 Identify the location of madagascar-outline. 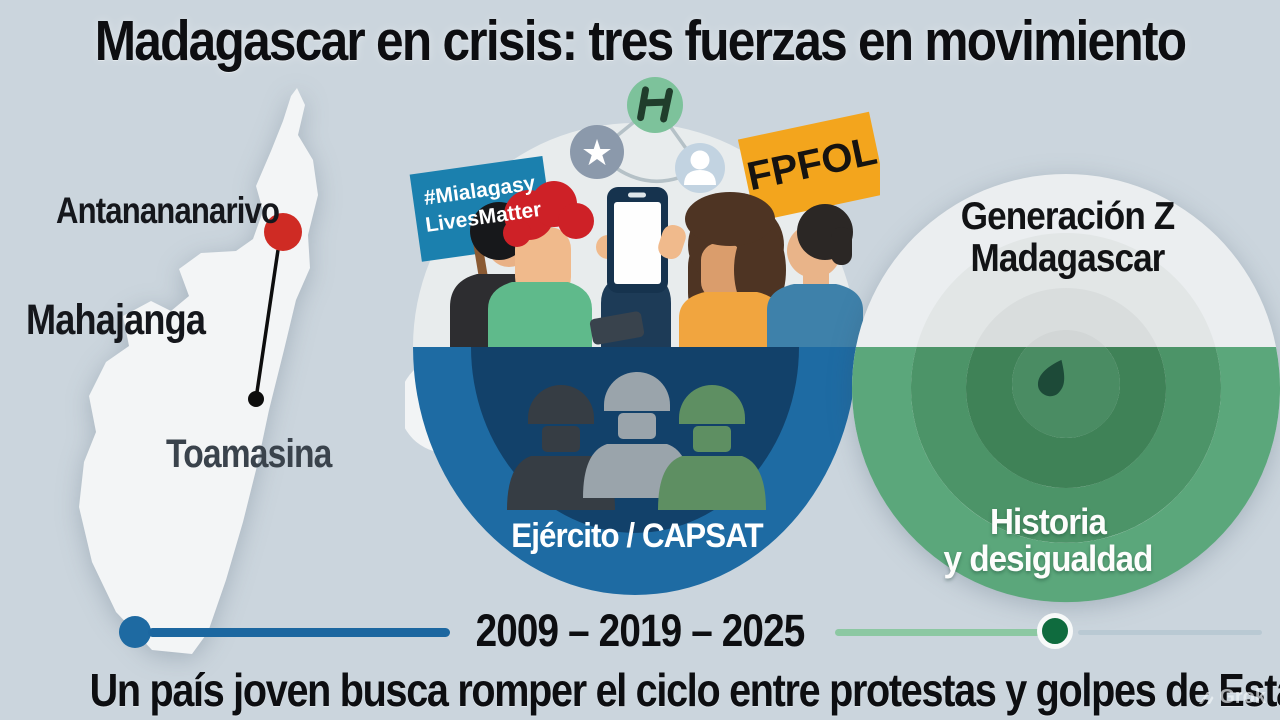
(198, 371).